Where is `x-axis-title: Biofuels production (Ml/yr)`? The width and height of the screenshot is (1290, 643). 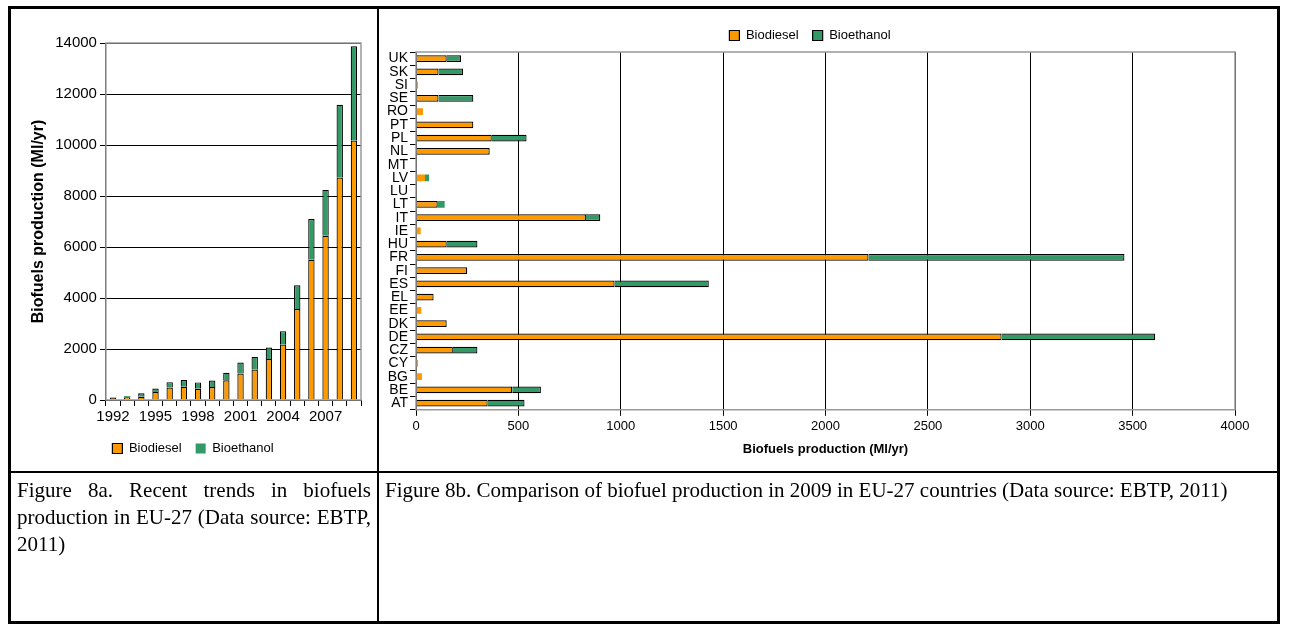 x-axis-title: Biofuels production (Ml/yr) is located at coordinates (825, 448).